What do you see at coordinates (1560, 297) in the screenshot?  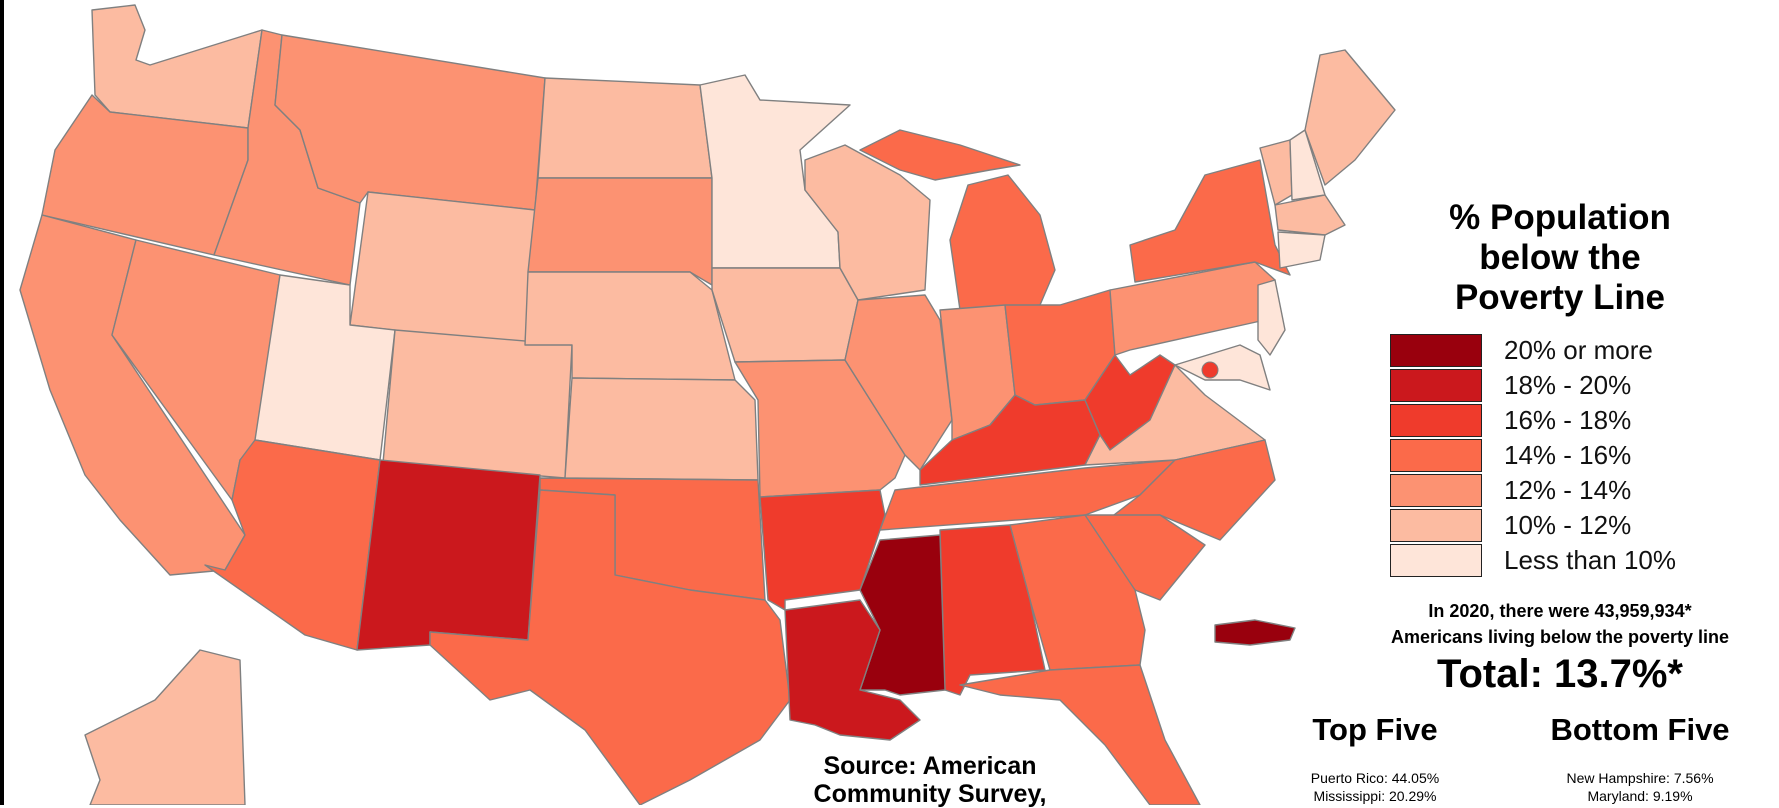 I see `legend-title-line3: Poverty Line` at bounding box center [1560, 297].